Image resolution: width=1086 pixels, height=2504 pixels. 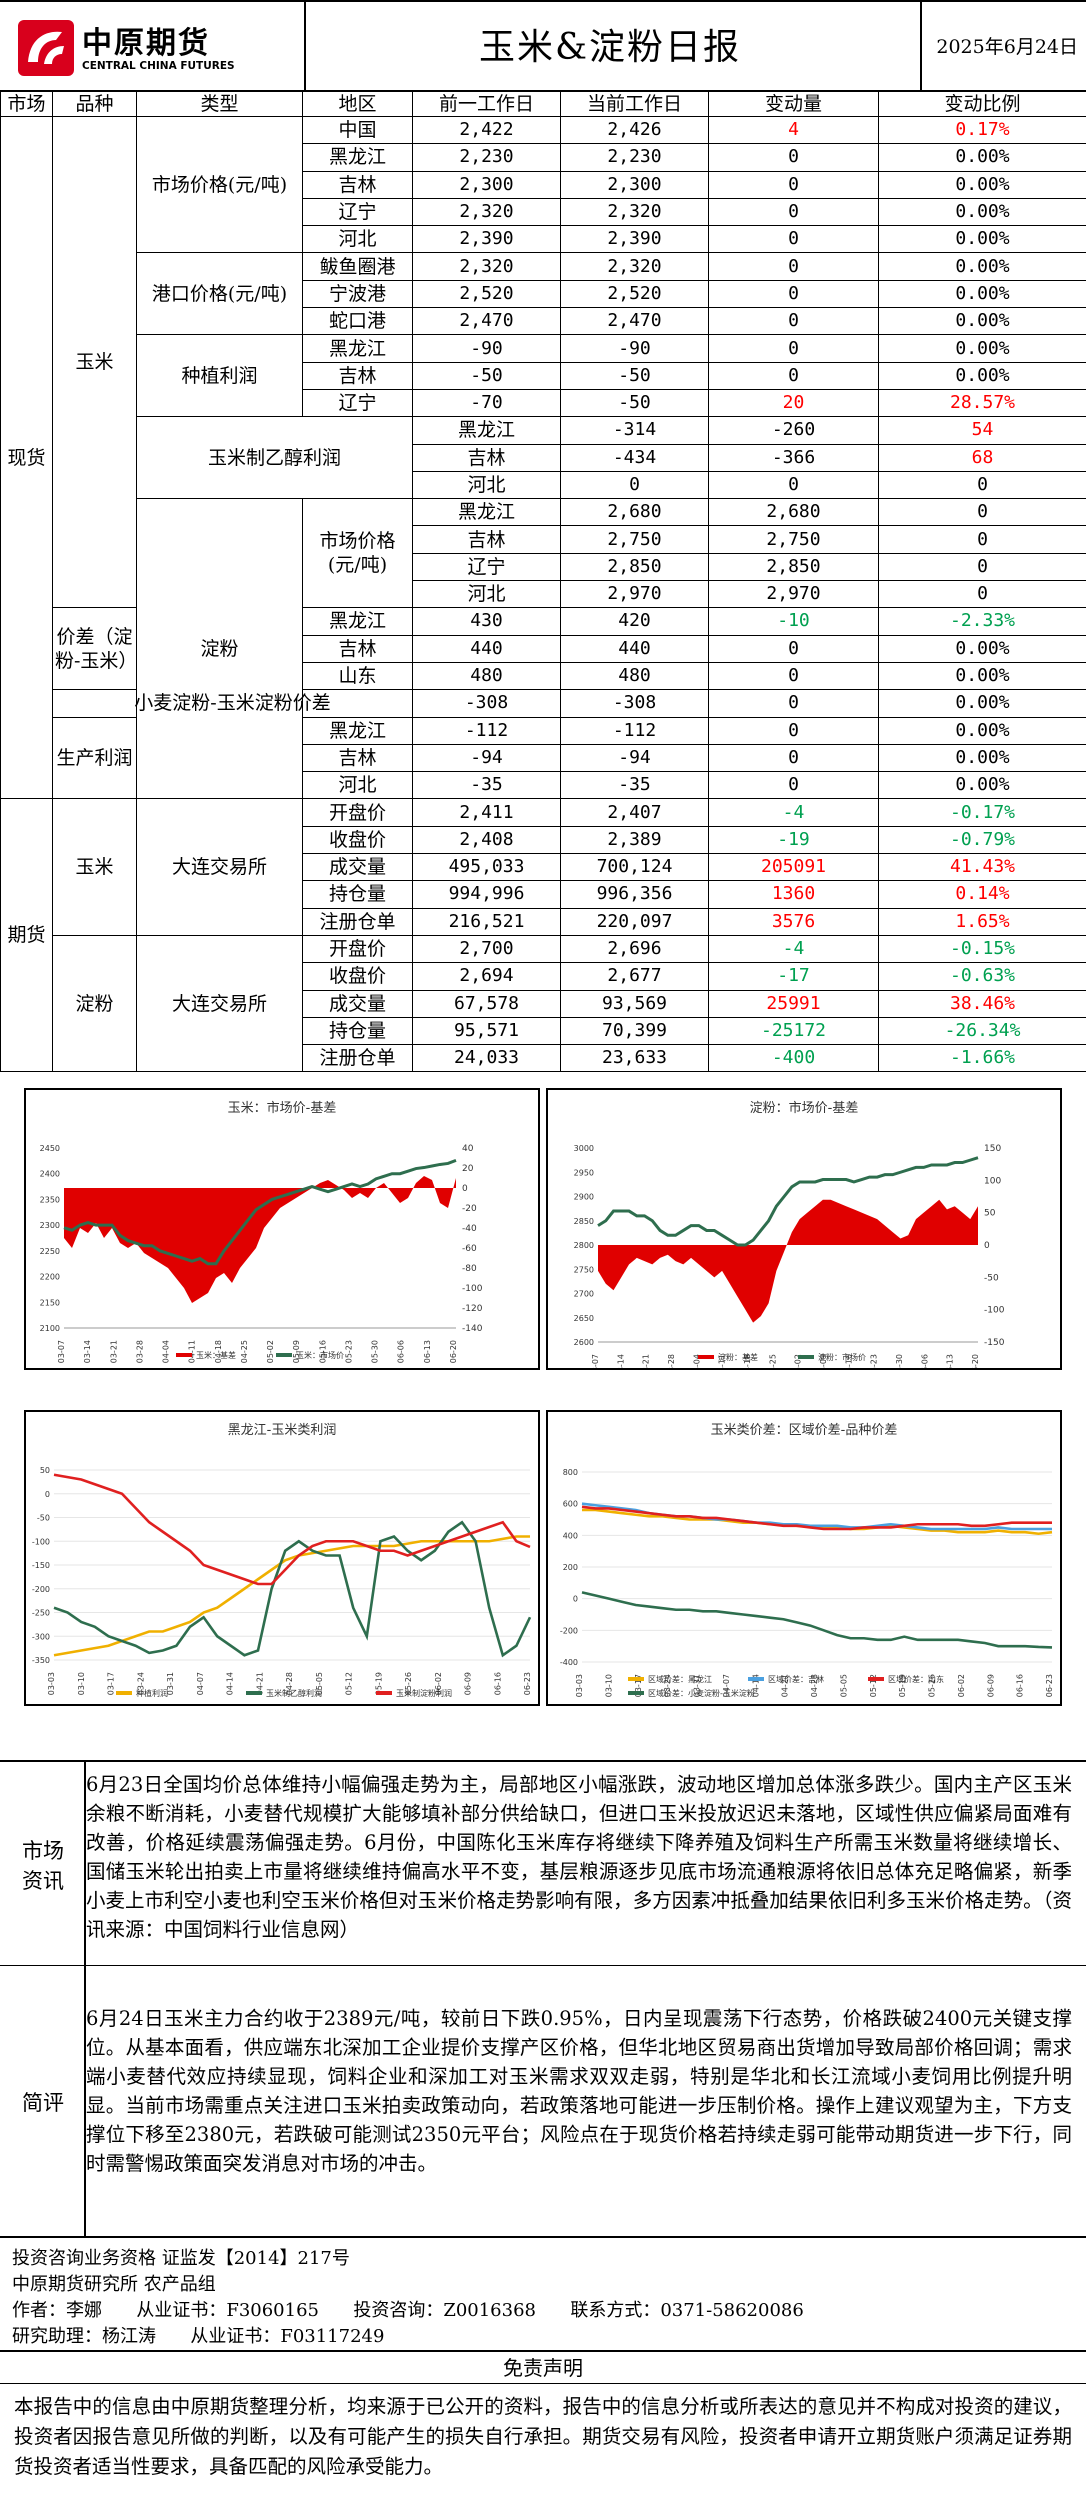 I want to click on y-tick-label: -200, so click(x=41, y=1589).